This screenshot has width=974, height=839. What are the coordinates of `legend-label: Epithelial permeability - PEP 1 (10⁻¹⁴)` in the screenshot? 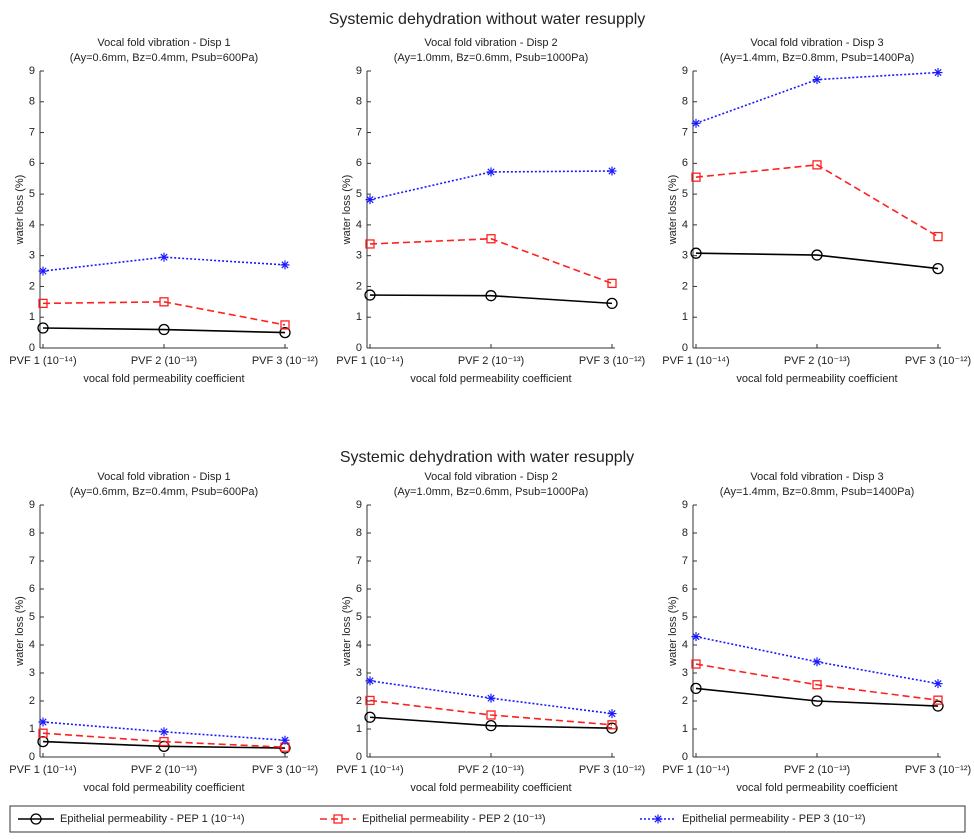 It's located at (152, 819).